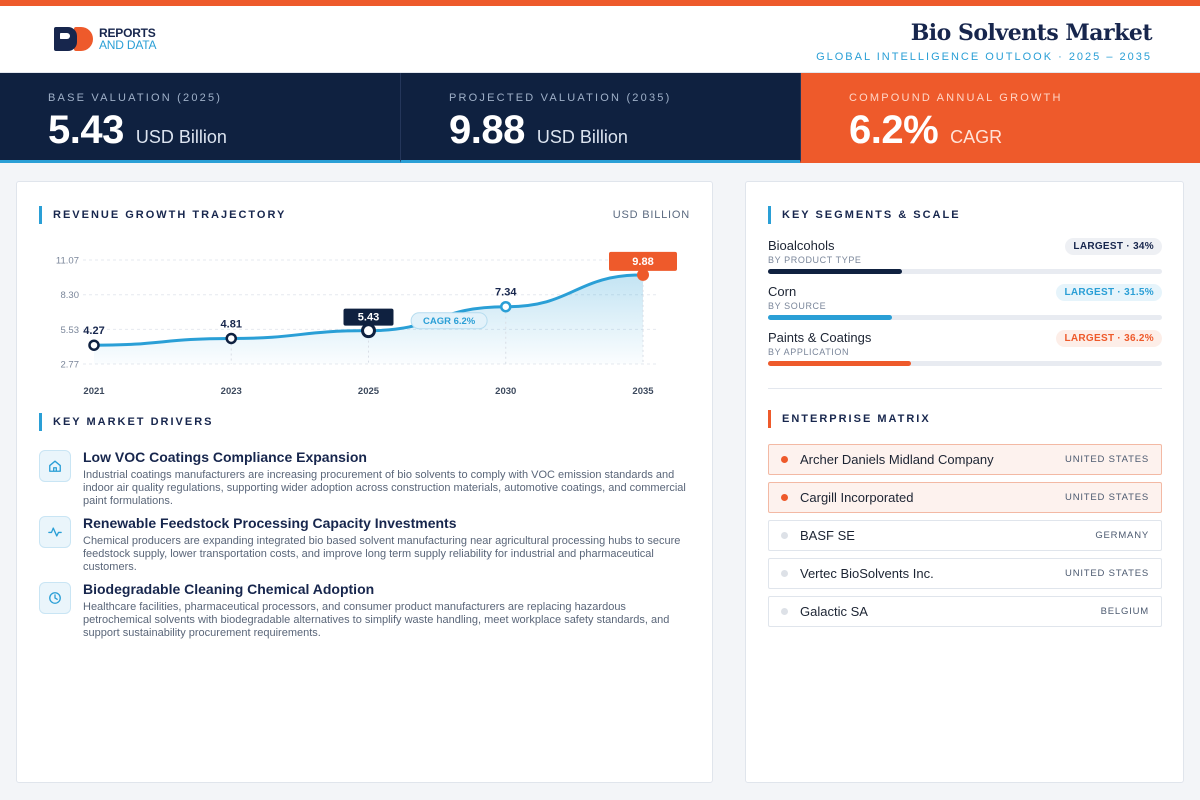  I want to click on driver-title: Low VOC Coatings Compliance Expansion, so click(225, 457).